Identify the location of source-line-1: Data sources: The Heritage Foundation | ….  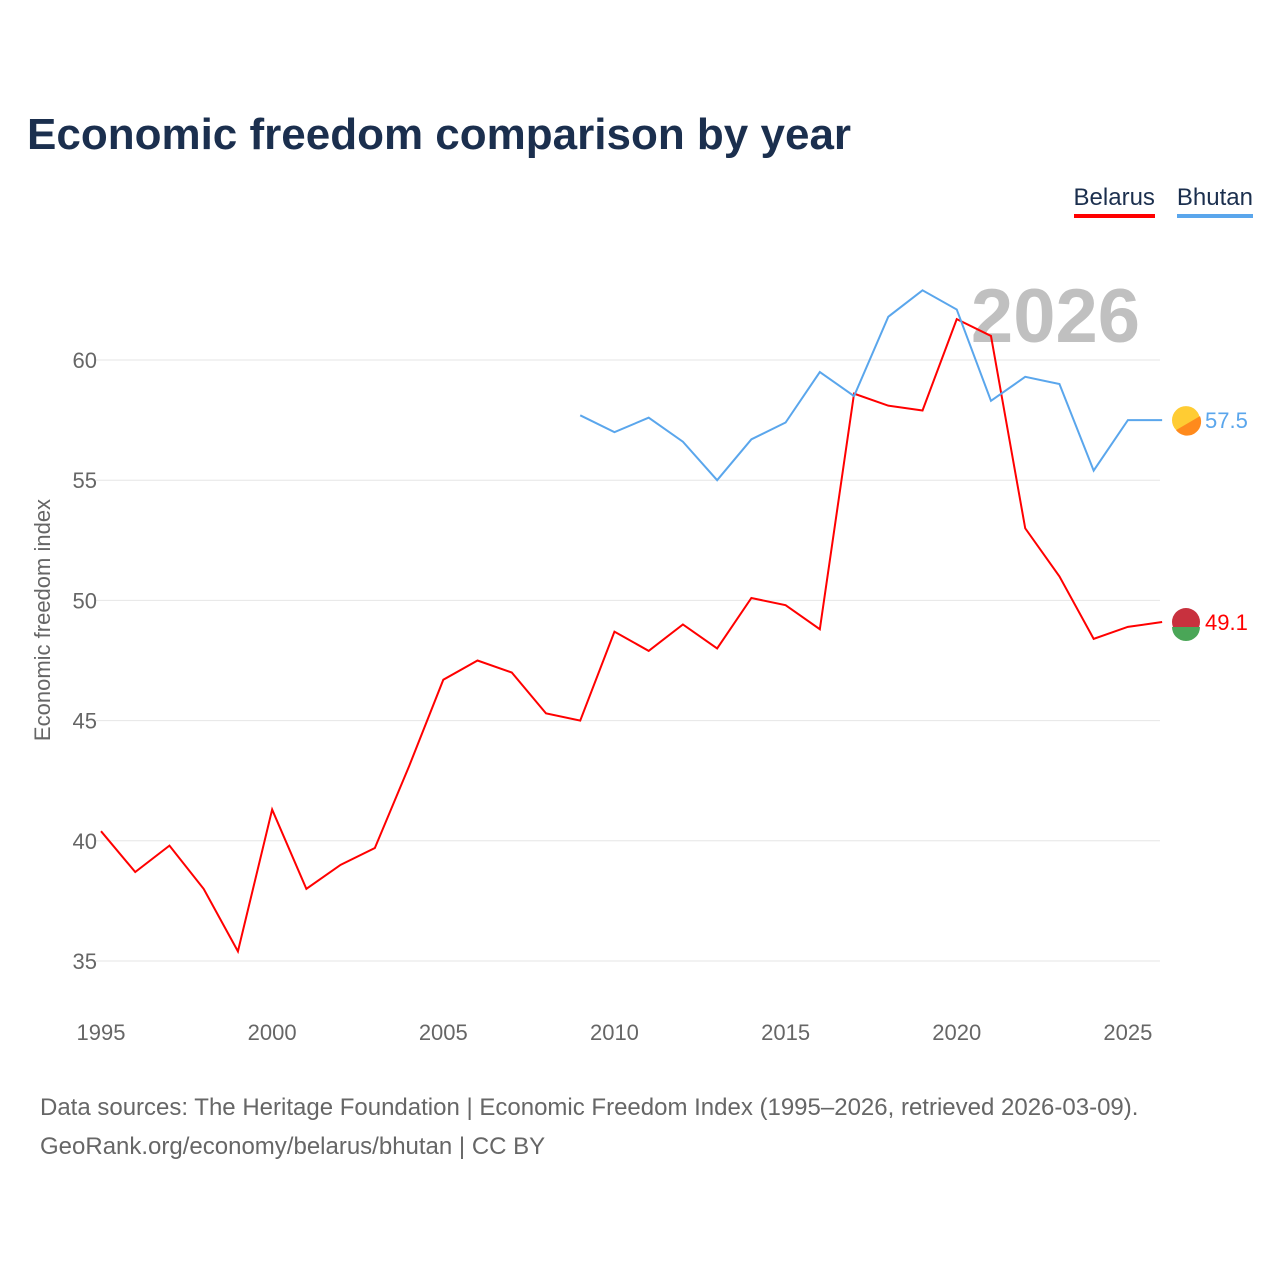
(589, 1107).